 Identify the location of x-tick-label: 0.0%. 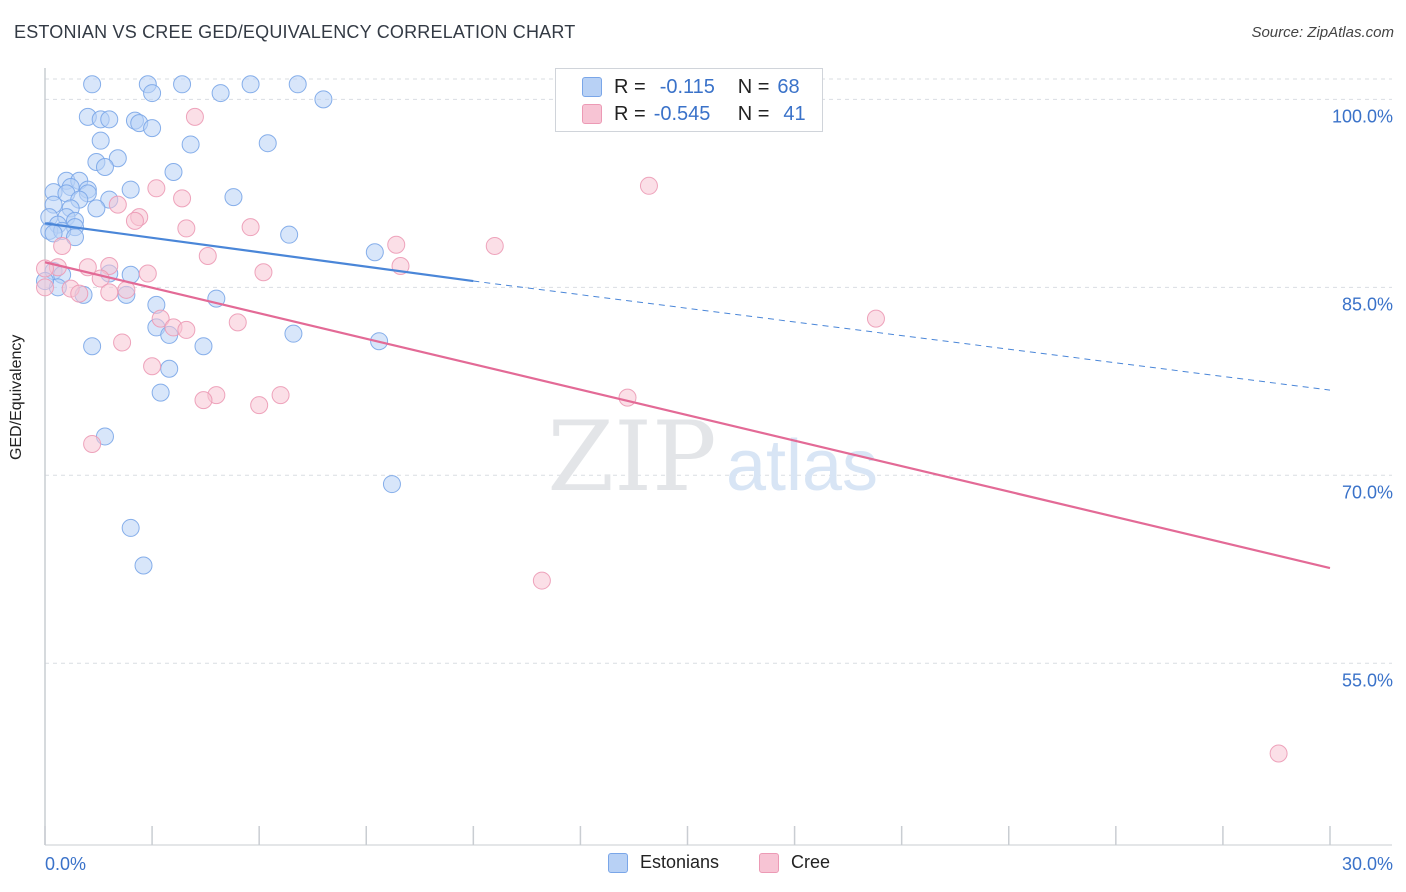
(65, 864).